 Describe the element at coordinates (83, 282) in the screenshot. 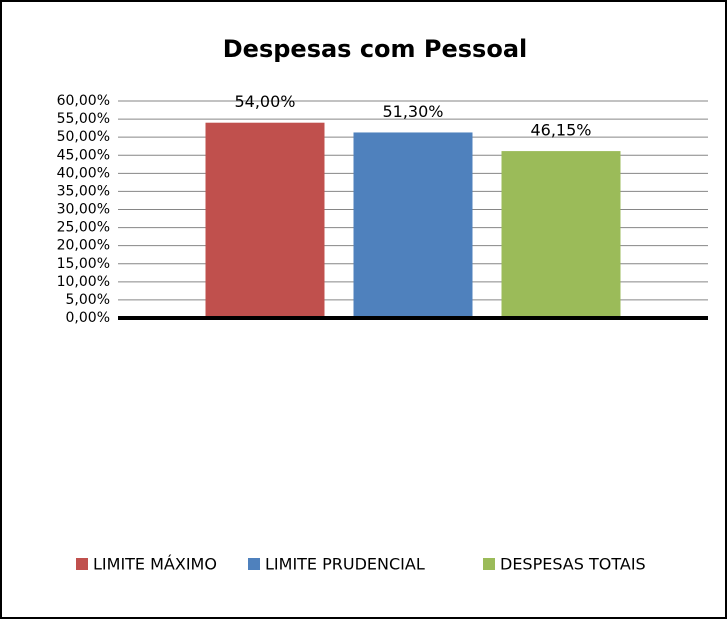

I see `y-tick-label: 10,00%` at that location.